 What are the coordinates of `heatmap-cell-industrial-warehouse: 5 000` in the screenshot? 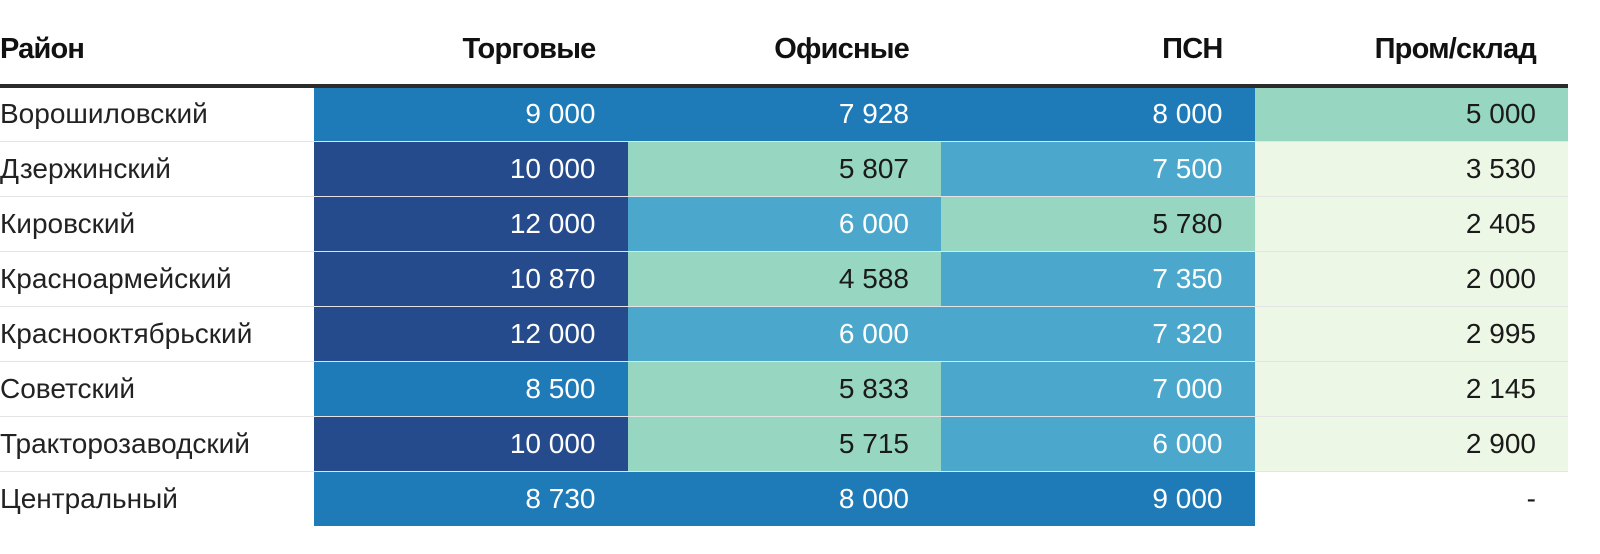 It's located at (1411, 114).